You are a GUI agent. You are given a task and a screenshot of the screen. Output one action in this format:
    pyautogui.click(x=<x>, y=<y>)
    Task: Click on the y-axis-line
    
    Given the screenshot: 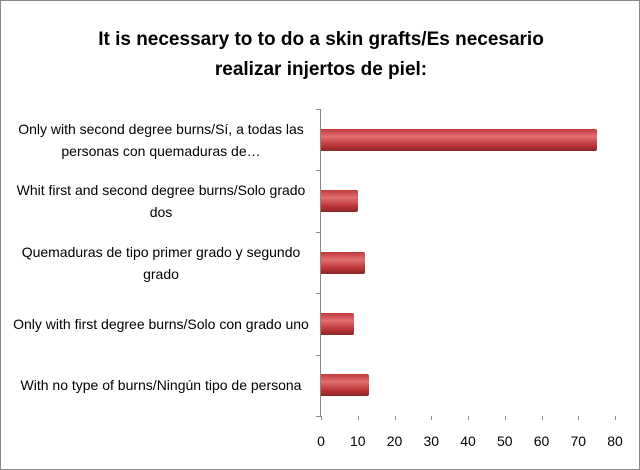 What is the action you would take?
    pyautogui.click(x=320, y=262)
    